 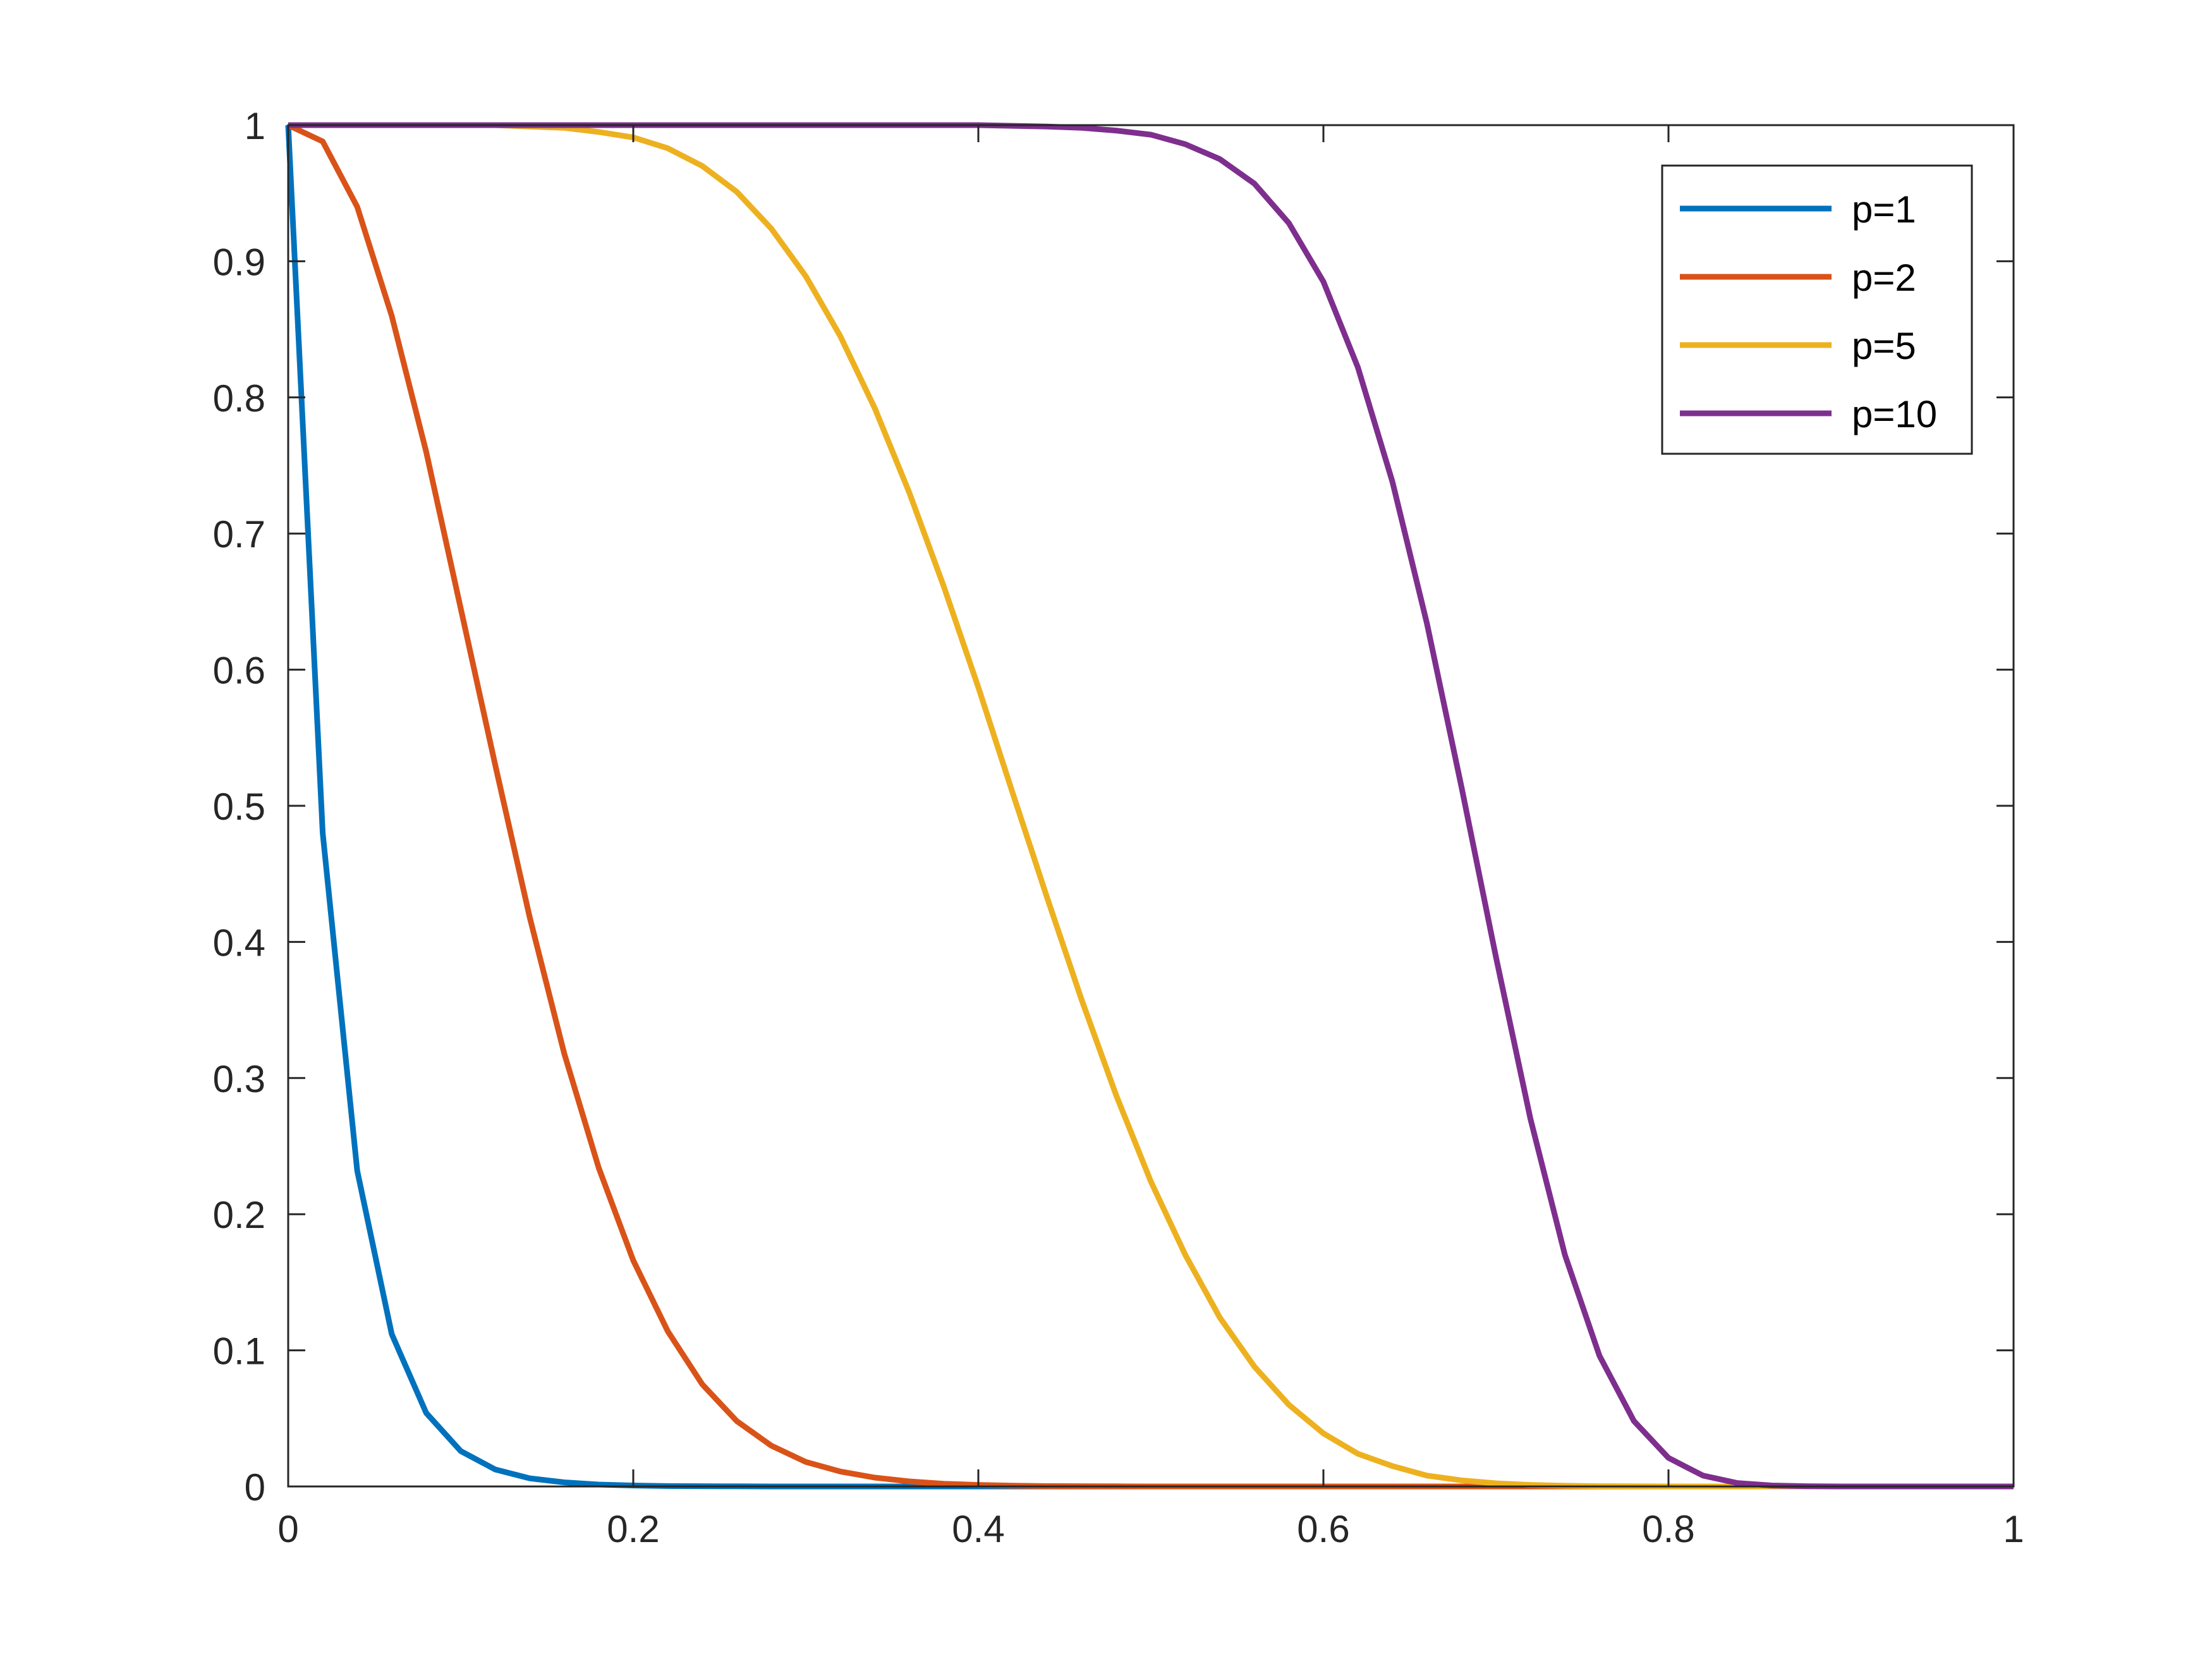 What do you see at coordinates (255, 1488) in the screenshot?
I see `y-tick-label: 0` at bounding box center [255, 1488].